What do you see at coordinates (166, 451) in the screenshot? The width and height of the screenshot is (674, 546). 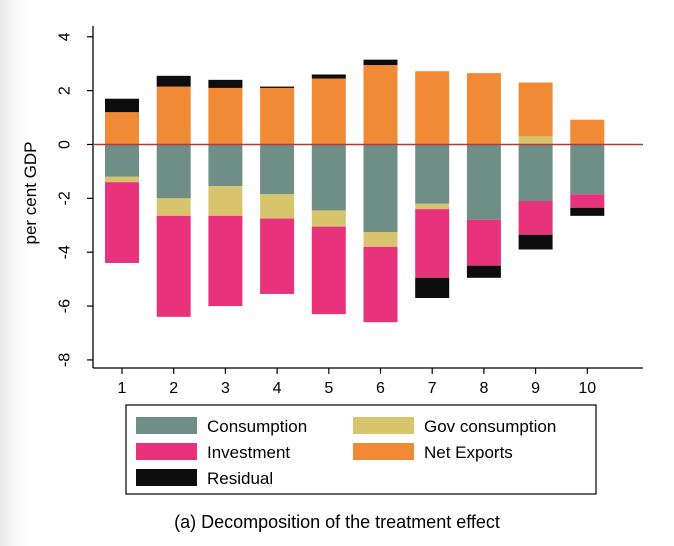 I see `legend-swatch-investment` at bounding box center [166, 451].